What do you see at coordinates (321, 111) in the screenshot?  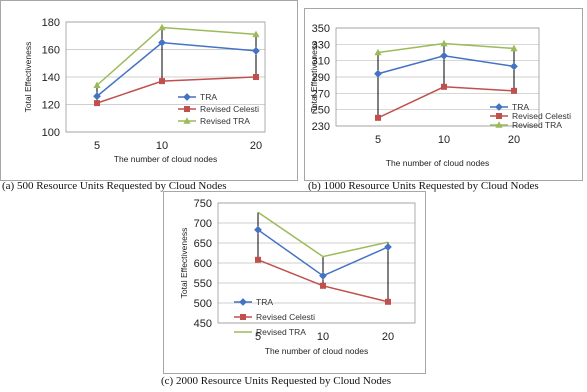 I see `y-tick-label: 250` at bounding box center [321, 111].